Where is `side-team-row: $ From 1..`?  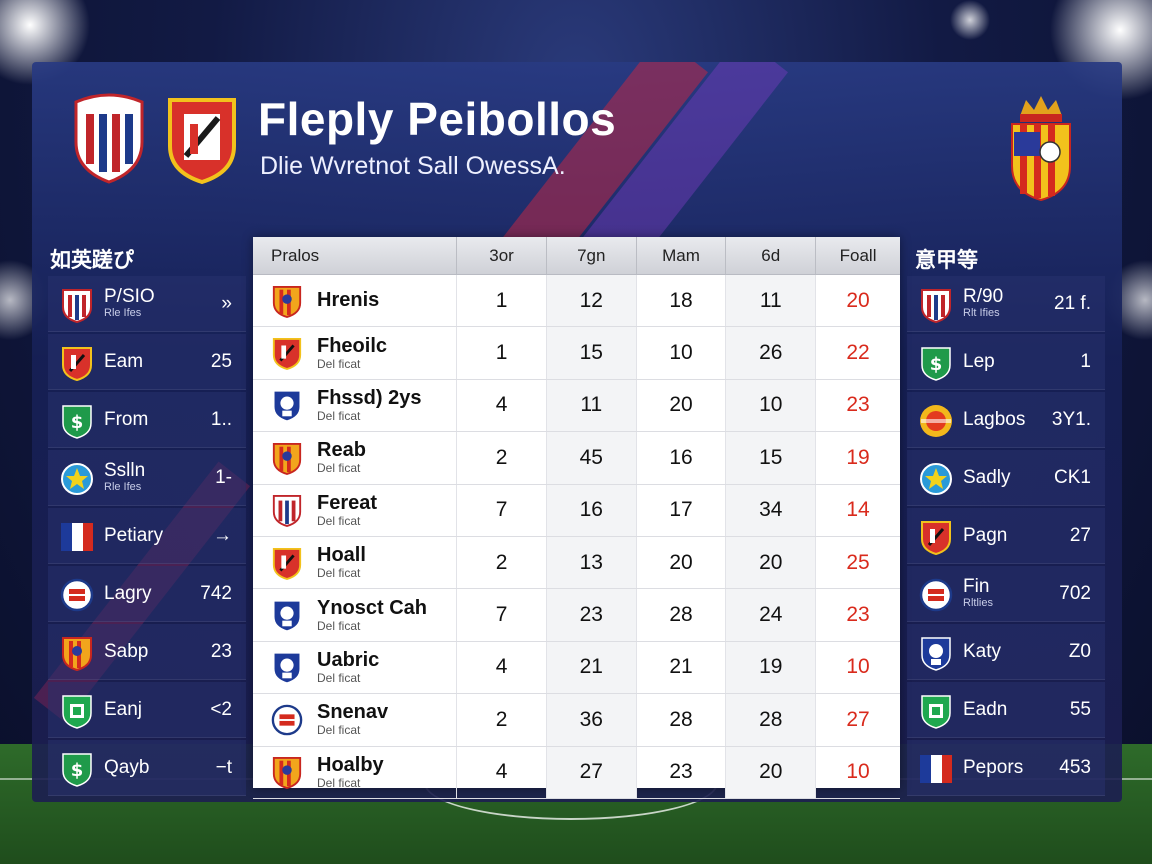
side-team-row: $ From 1.. is located at coordinates (147, 420).